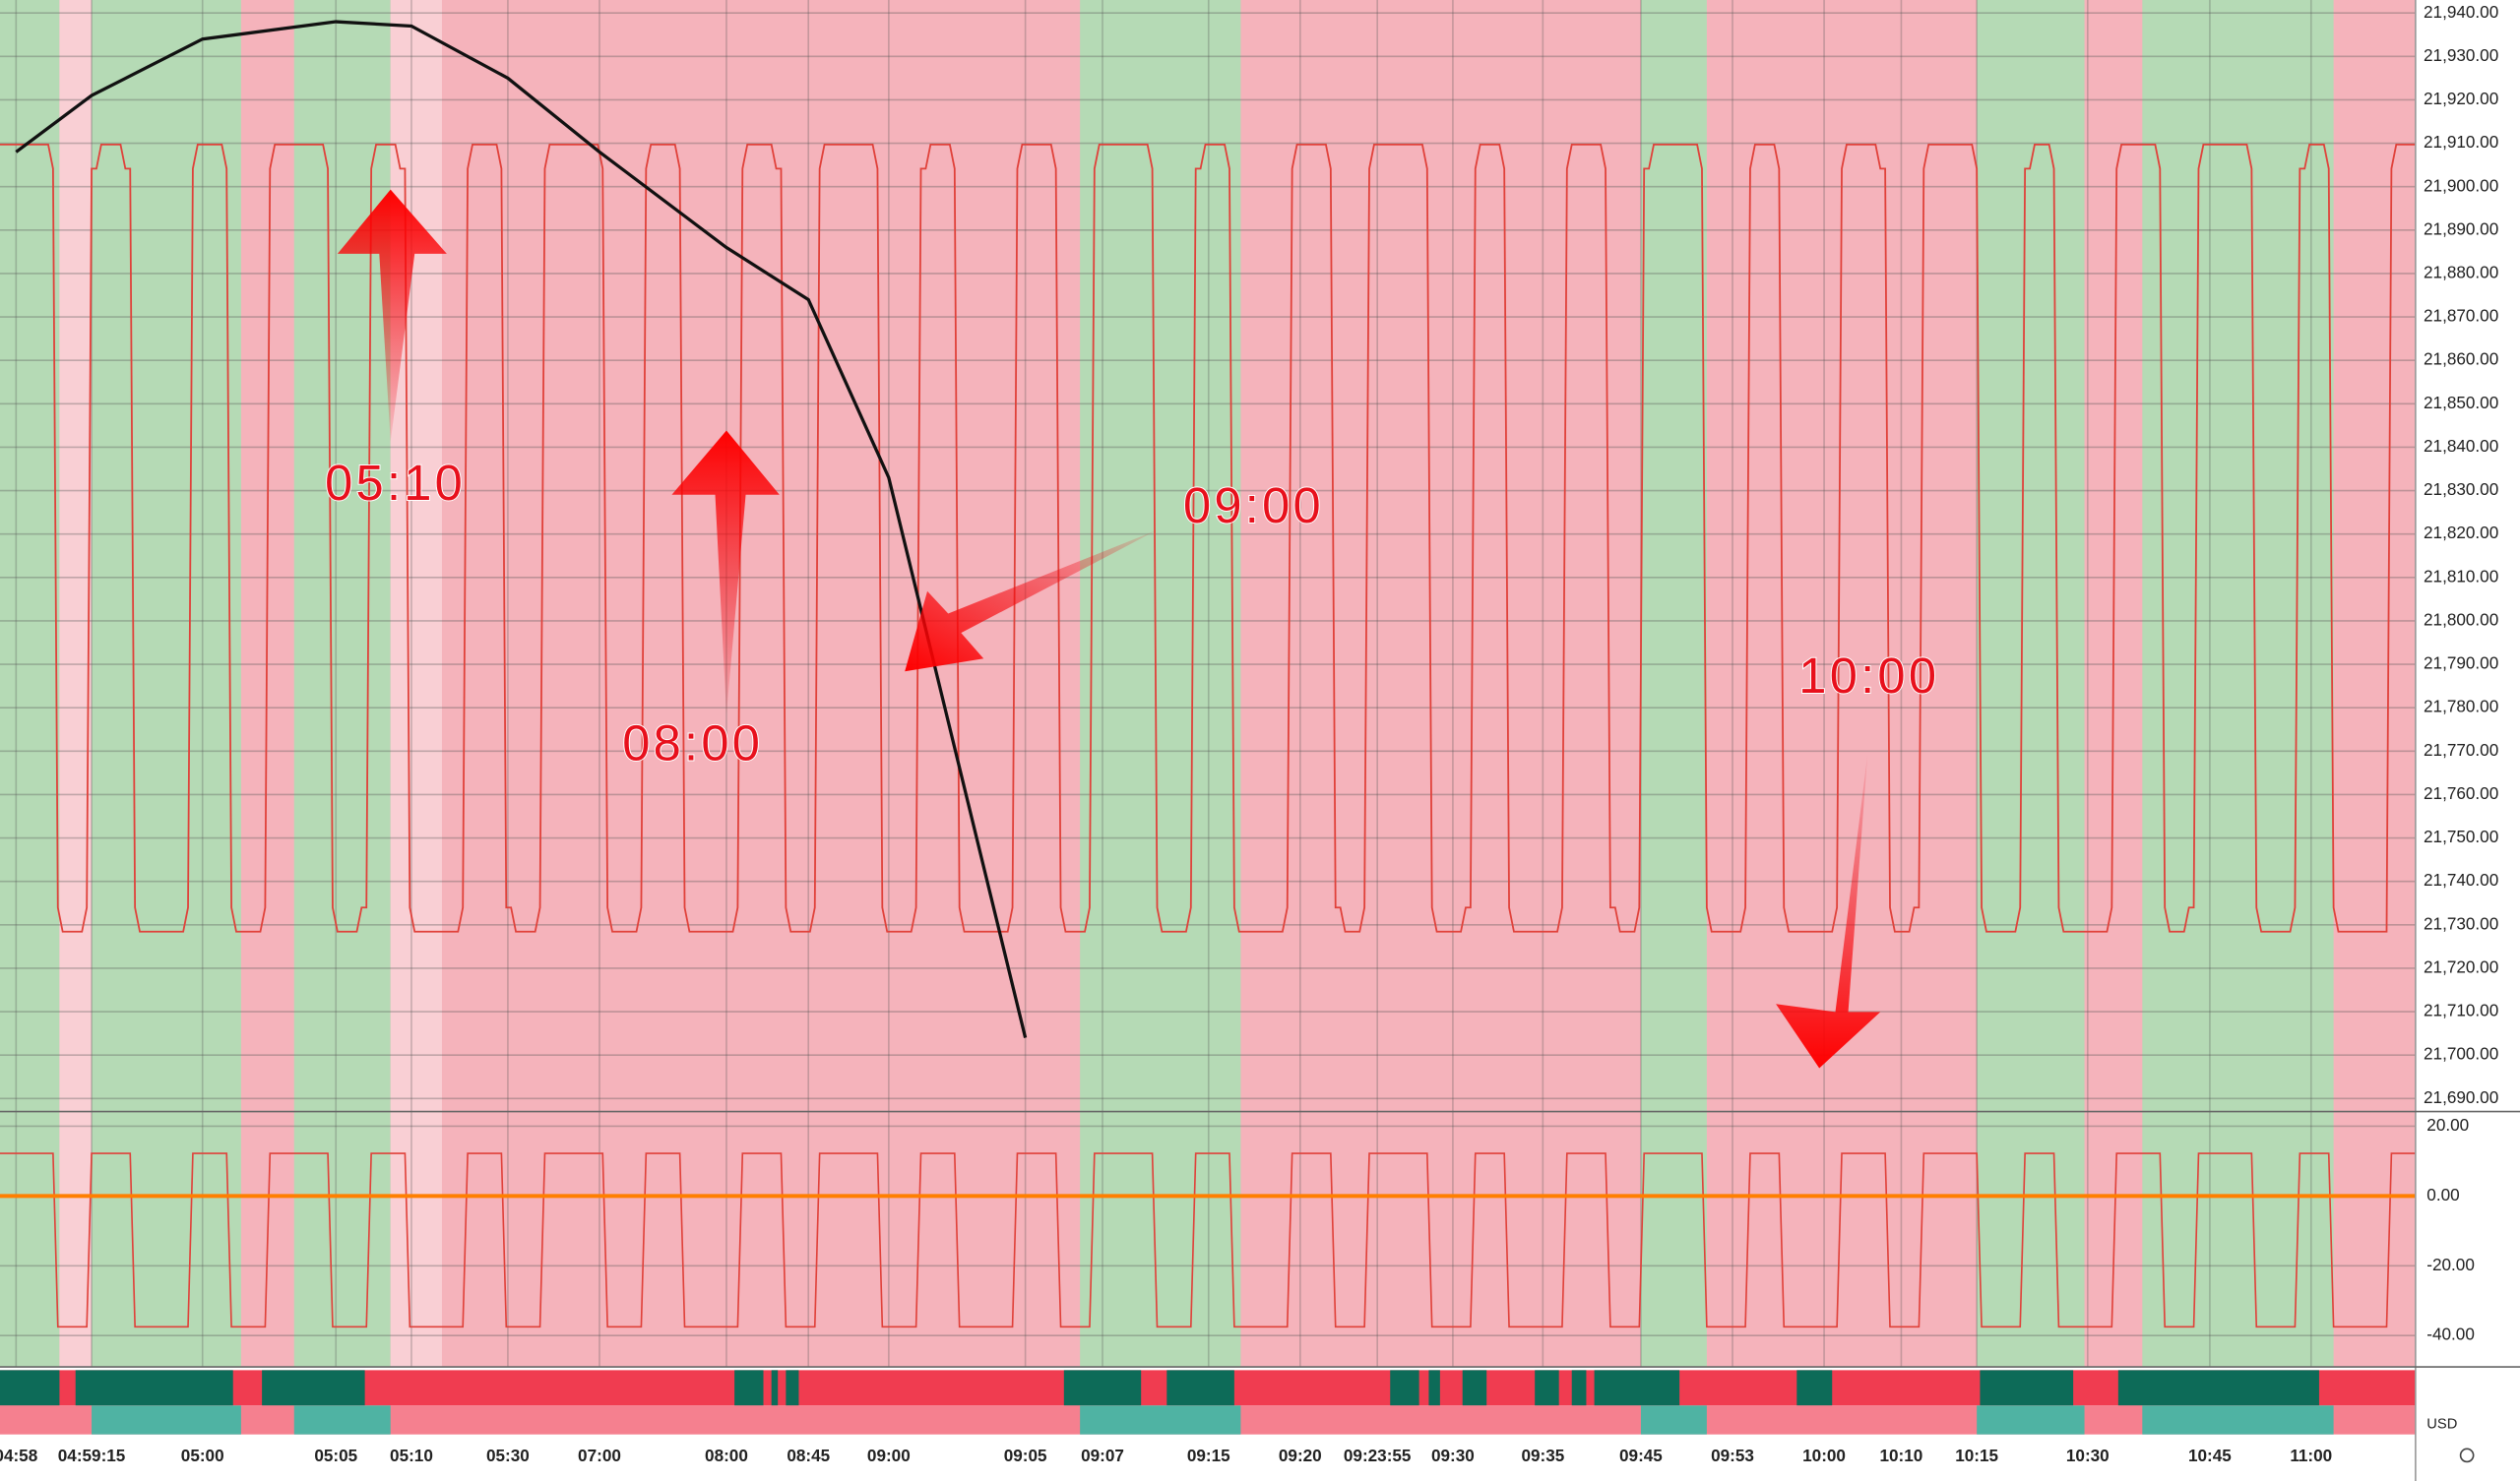 This screenshot has width=2520, height=1481. I want to click on settings-icon, so click(2467, 1455).